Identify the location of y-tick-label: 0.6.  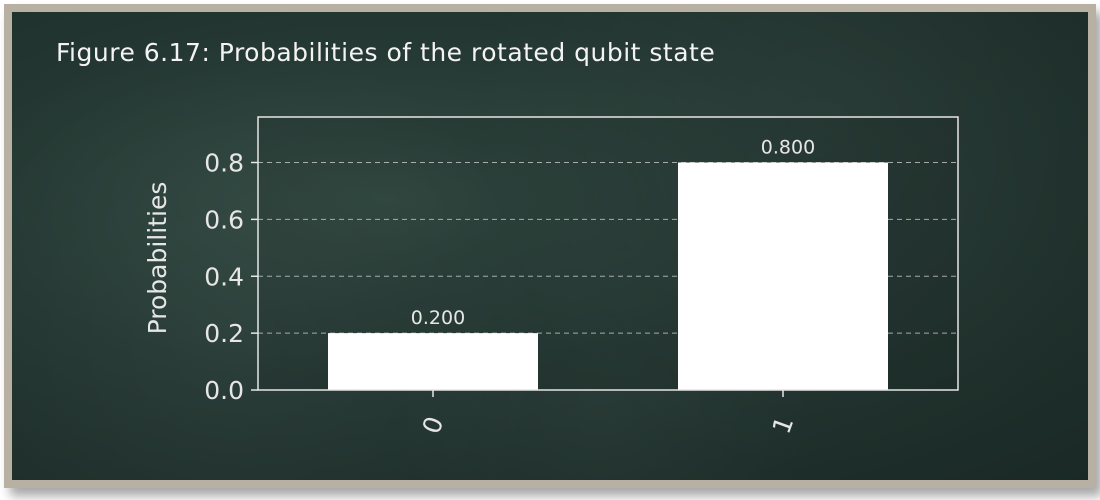
(224, 219).